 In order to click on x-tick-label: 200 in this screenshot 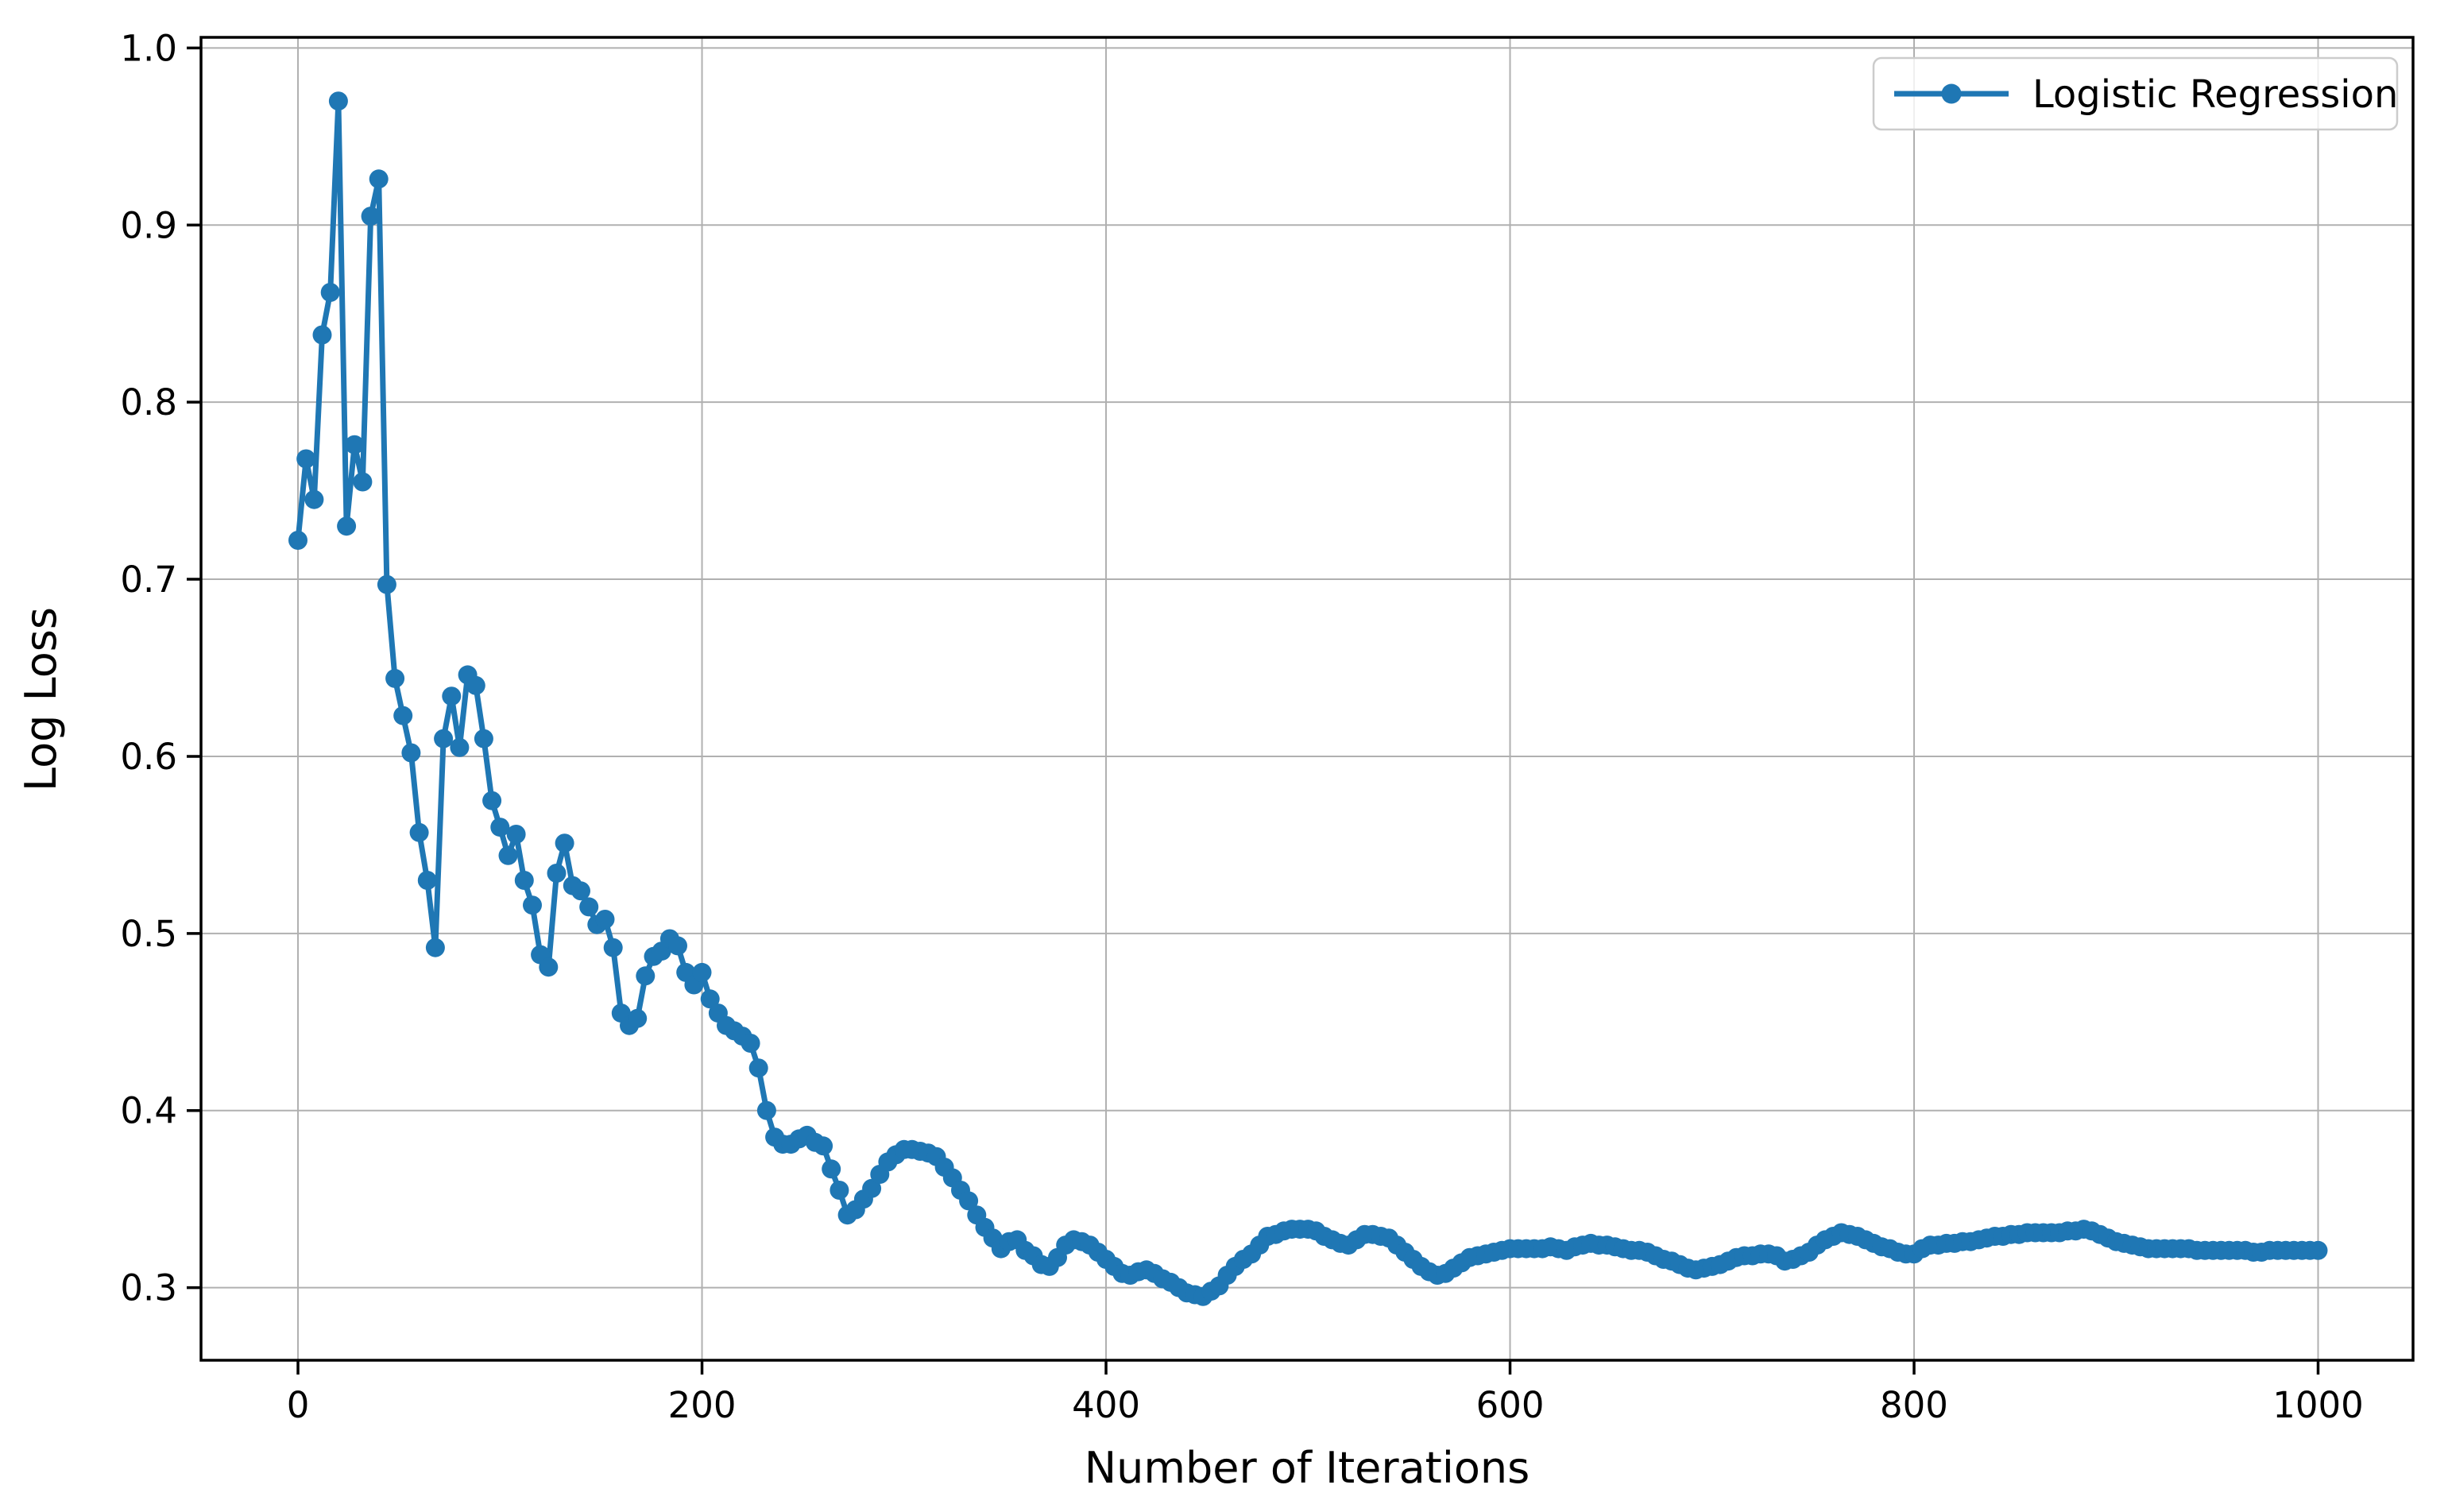, I will do `click(702, 1405)`.